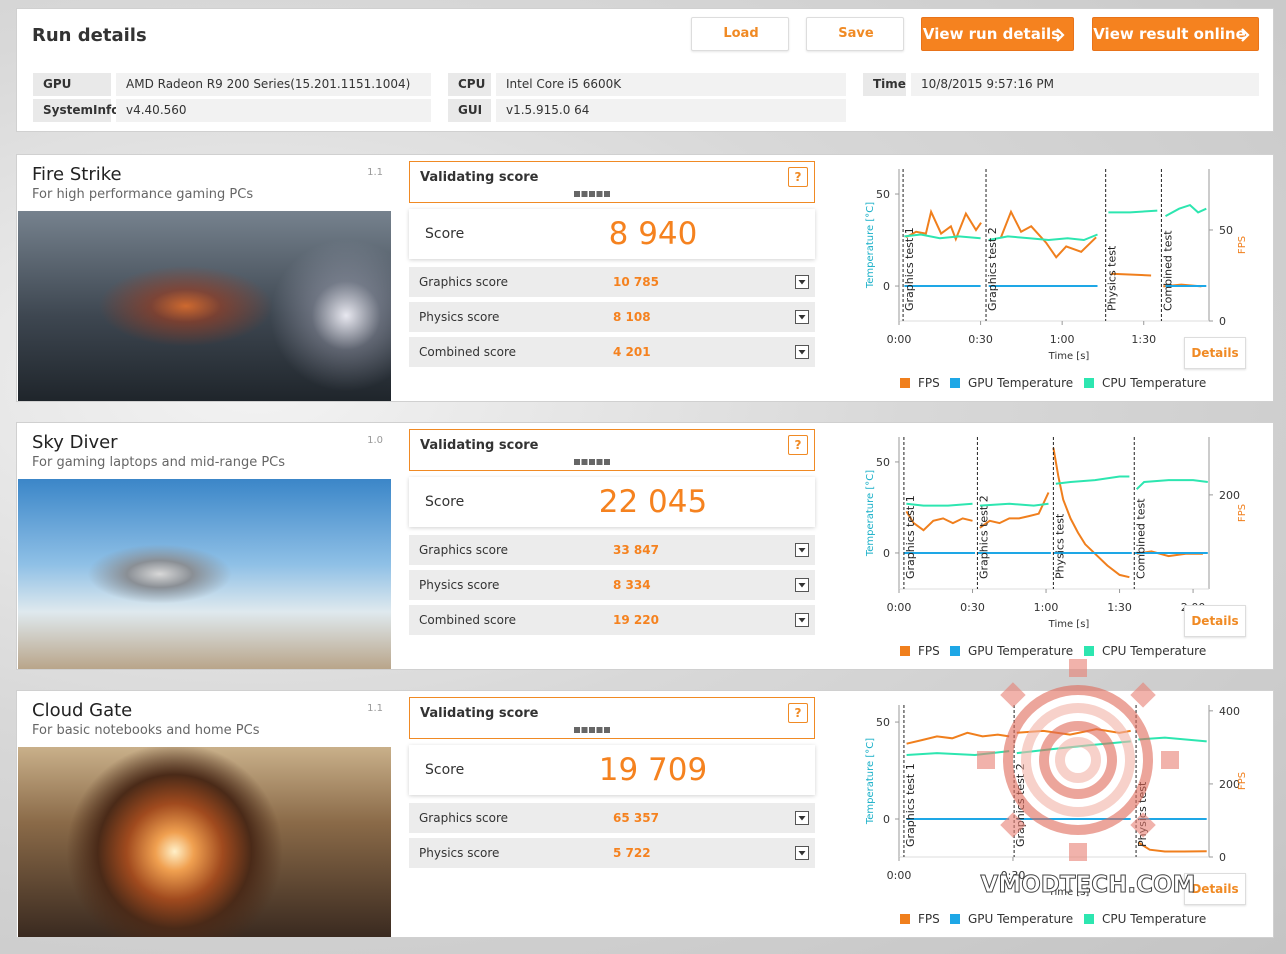 This screenshot has width=1286, height=954. Describe the element at coordinates (143, 194) in the screenshot. I see `benchmark-subtitle: For high performance gaming PCs` at that location.